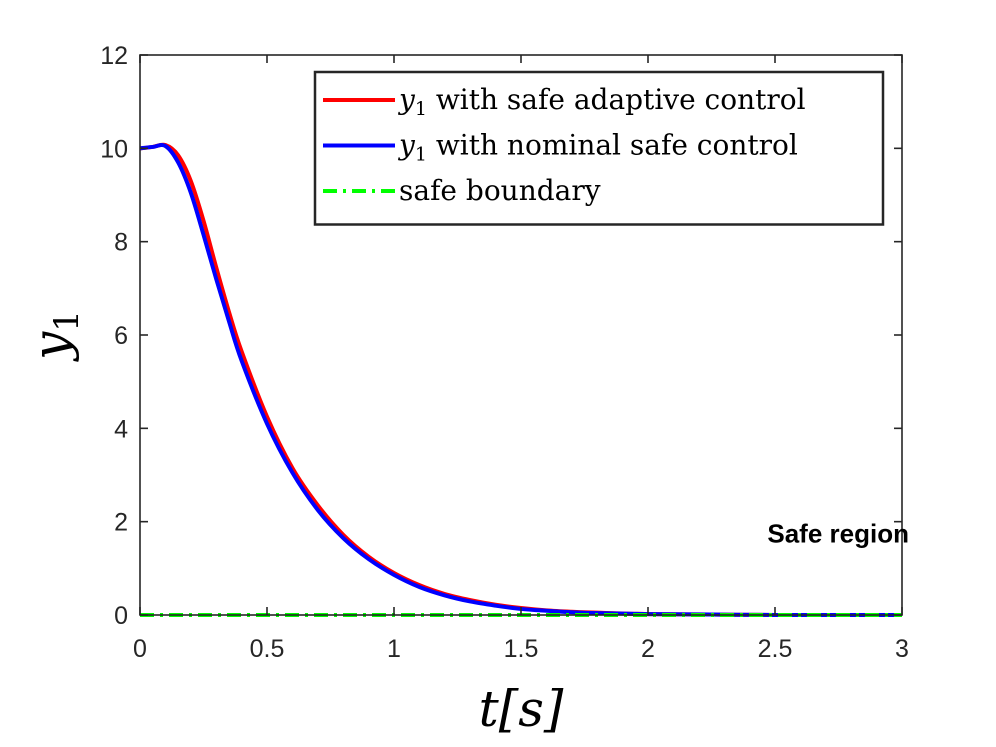 Image resolution: width=996 pixels, height=747 pixels. What do you see at coordinates (121, 243) in the screenshot?
I see `y-tick-label: 8` at bounding box center [121, 243].